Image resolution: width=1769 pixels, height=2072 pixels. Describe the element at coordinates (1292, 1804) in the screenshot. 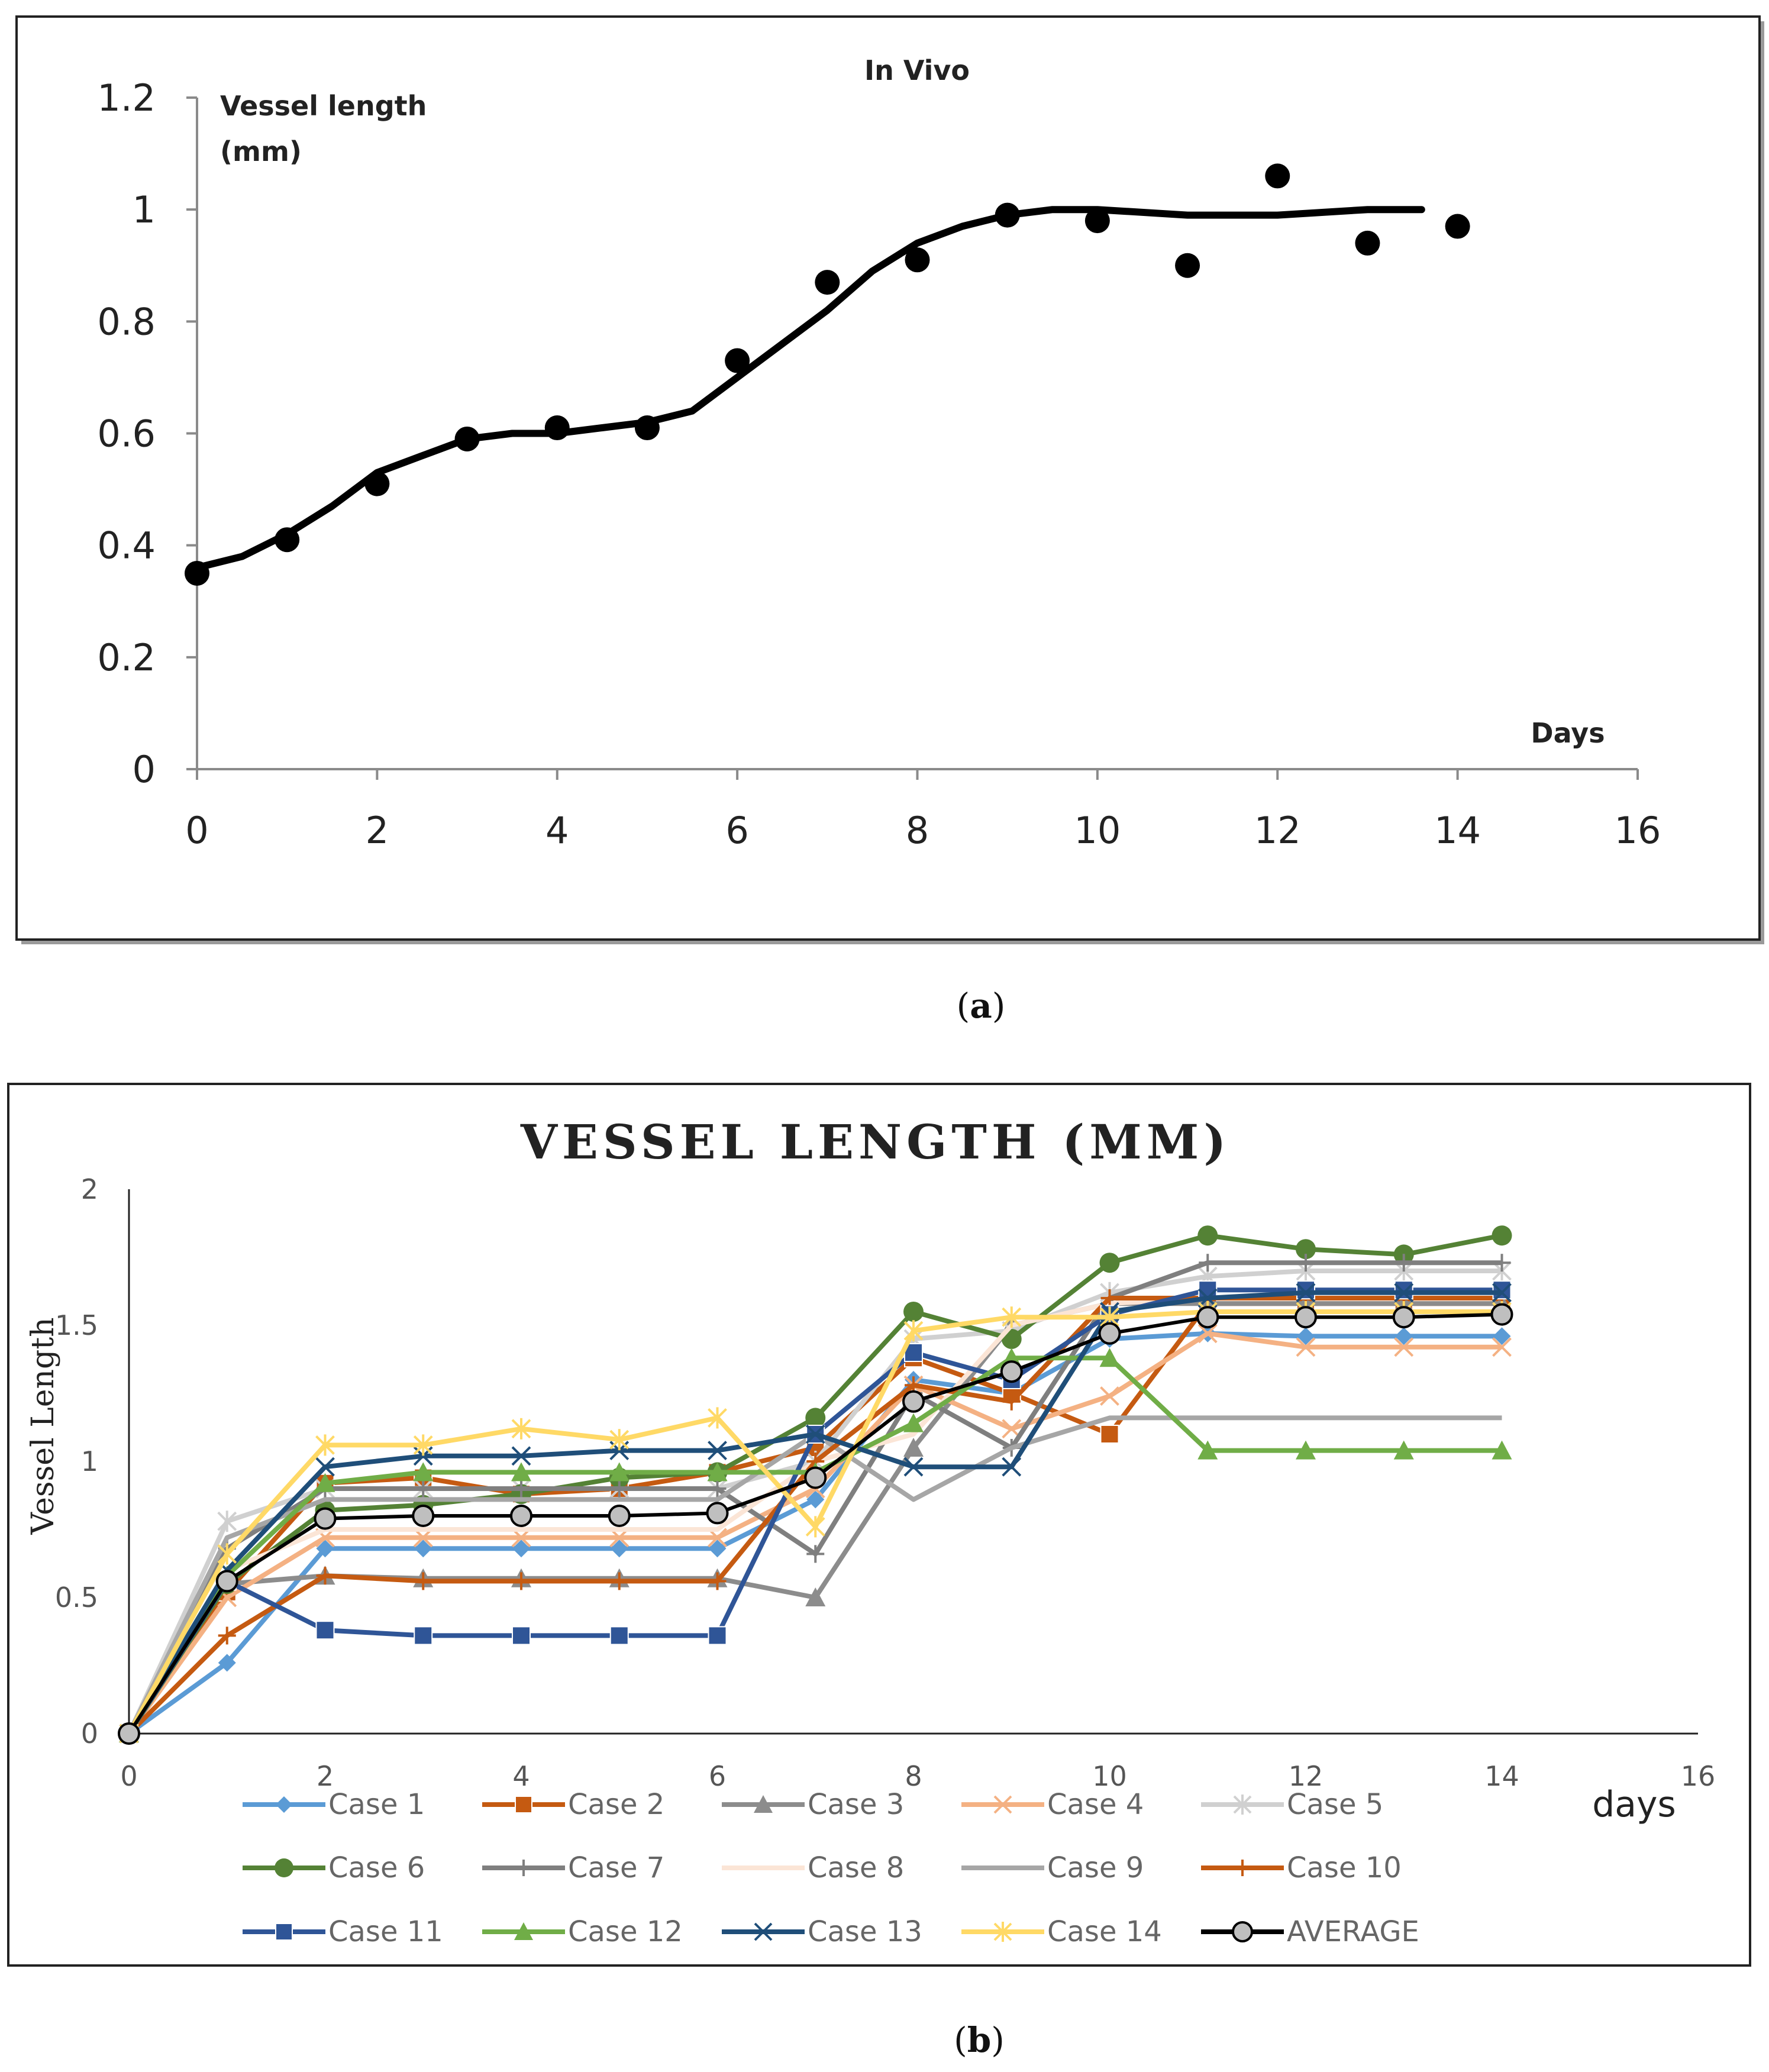

I see `legend-item-case-5: Case 5` at that location.